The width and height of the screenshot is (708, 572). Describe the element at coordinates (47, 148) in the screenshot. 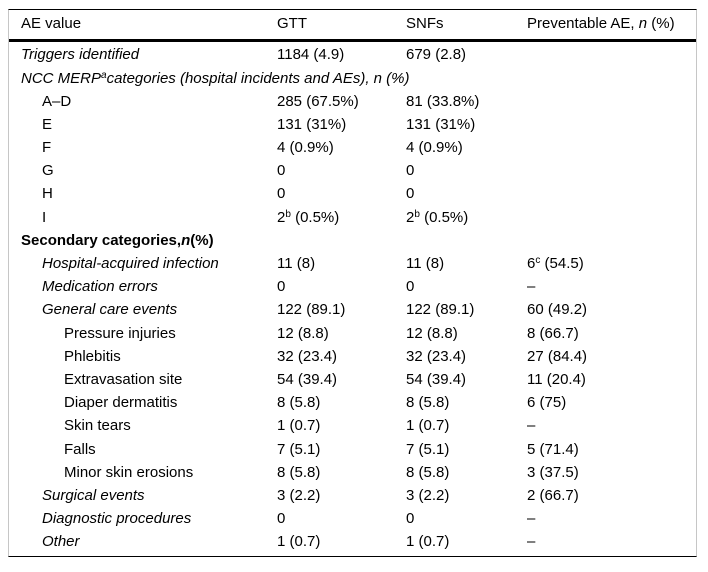

I see `text-segment: F` at that location.